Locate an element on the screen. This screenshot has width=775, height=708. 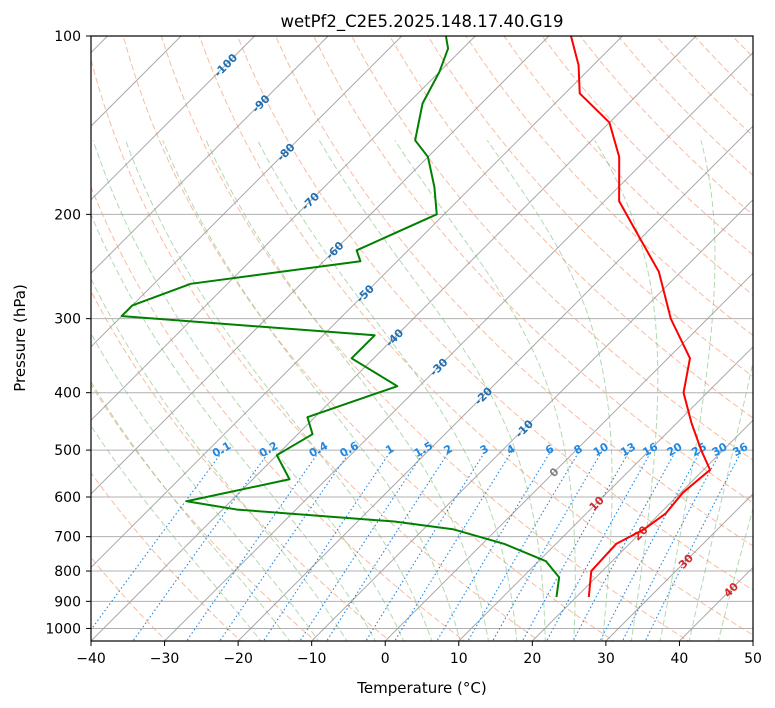
y-tick-label: 700 is located at coordinates (67, 538).